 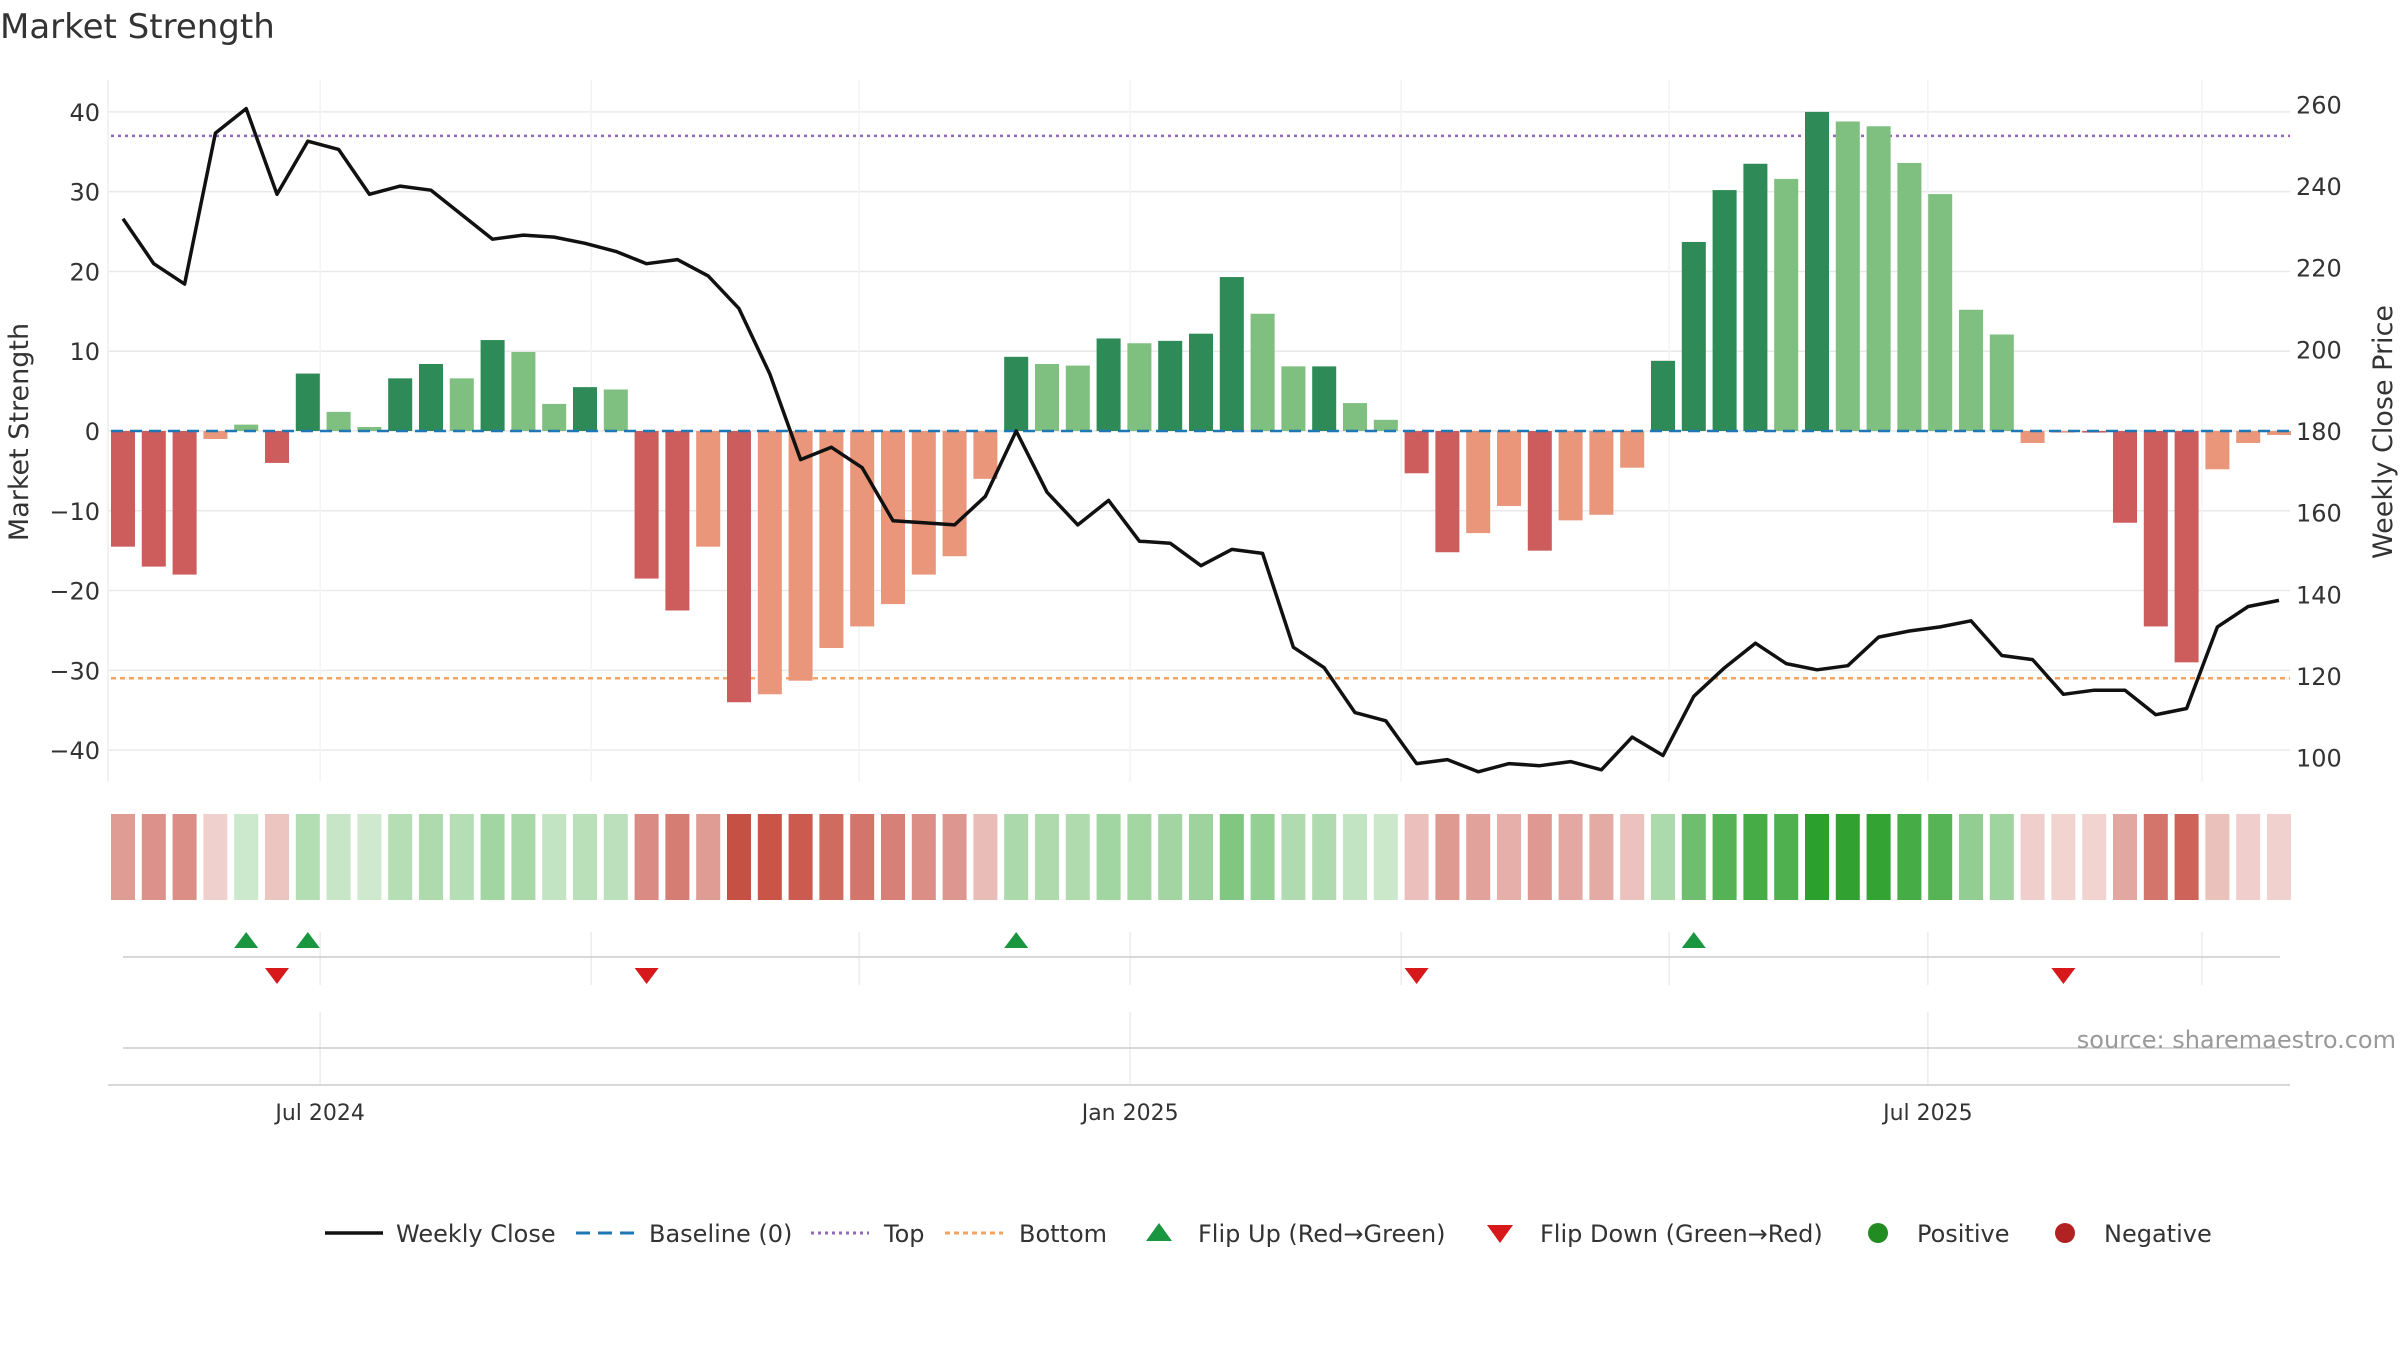 I want to click on right-tick-label: 180, so click(x=2319, y=432).